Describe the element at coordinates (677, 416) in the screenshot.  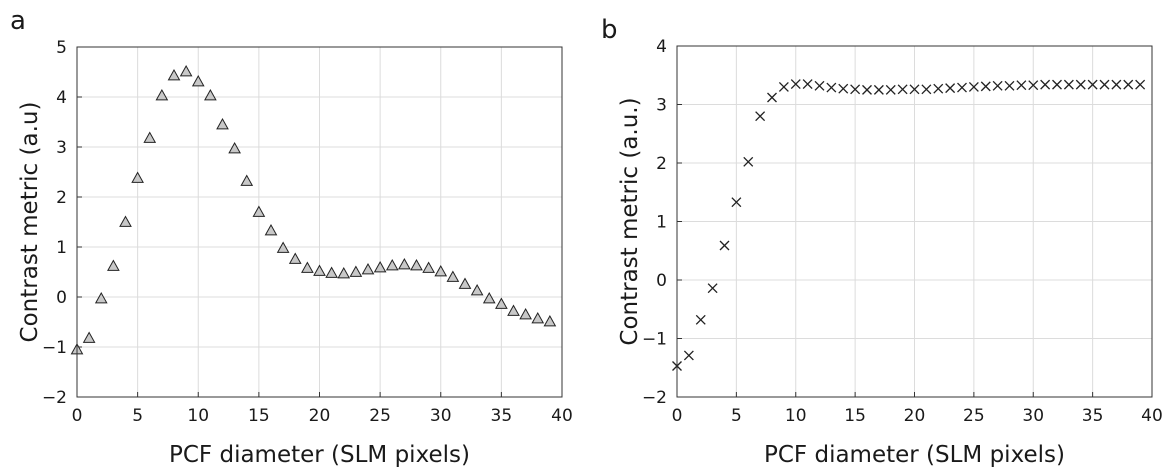
I see `panel-b-x-tick-label: 0` at that location.